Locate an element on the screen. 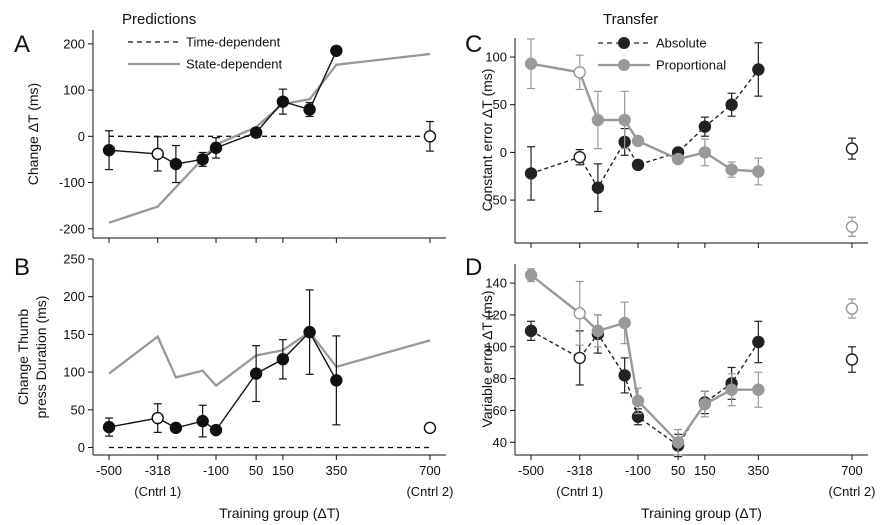  y-tick-label: 40 is located at coordinates (500, 442).